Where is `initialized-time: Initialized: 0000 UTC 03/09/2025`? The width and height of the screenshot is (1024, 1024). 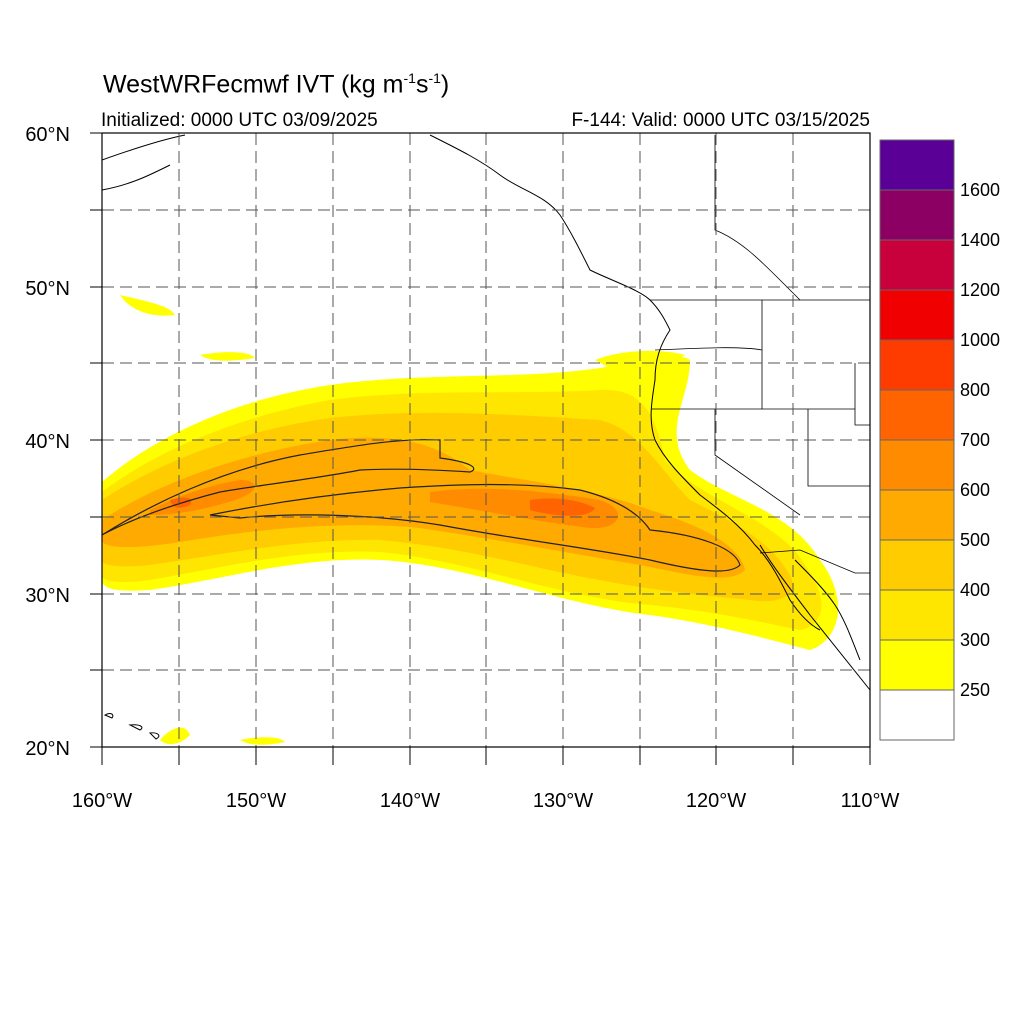 initialized-time: Initialized: 0000 UTC 03/09/2025 is located at coordinates (239, 120).